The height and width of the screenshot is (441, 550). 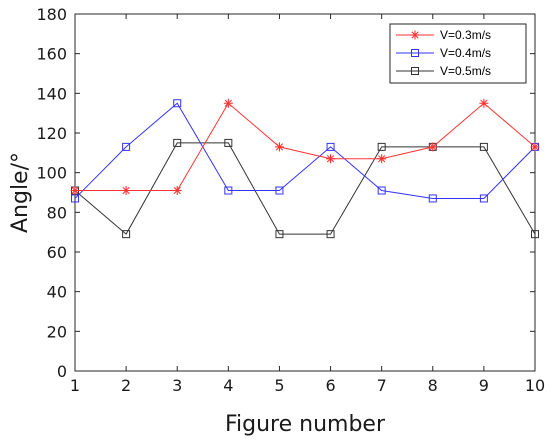 What do you see at coordinates (20, 192) in the screenshot?
I see `y-axis-title: Angle/°` at bounding box center [20, 192].